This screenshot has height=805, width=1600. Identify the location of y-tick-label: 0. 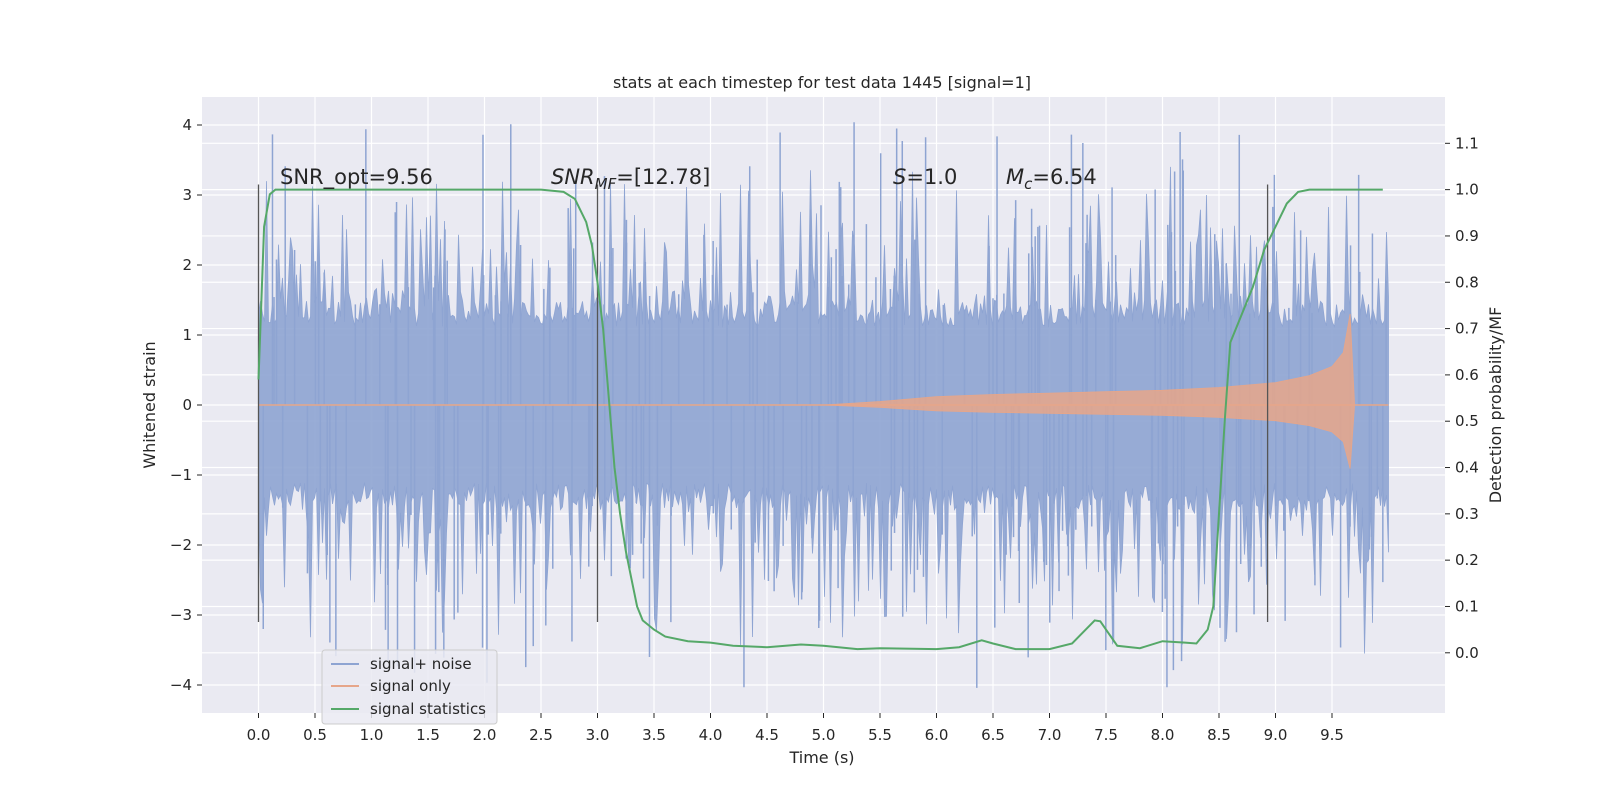
(187, 405).